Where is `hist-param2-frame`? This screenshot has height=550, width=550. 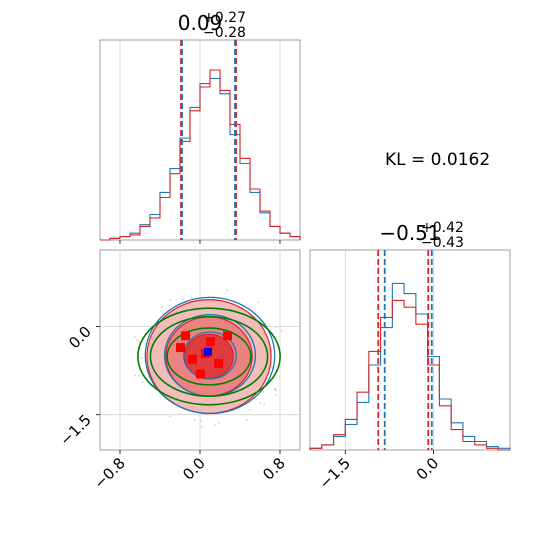 hist-param2-frame is located at coordinates (410, 350).